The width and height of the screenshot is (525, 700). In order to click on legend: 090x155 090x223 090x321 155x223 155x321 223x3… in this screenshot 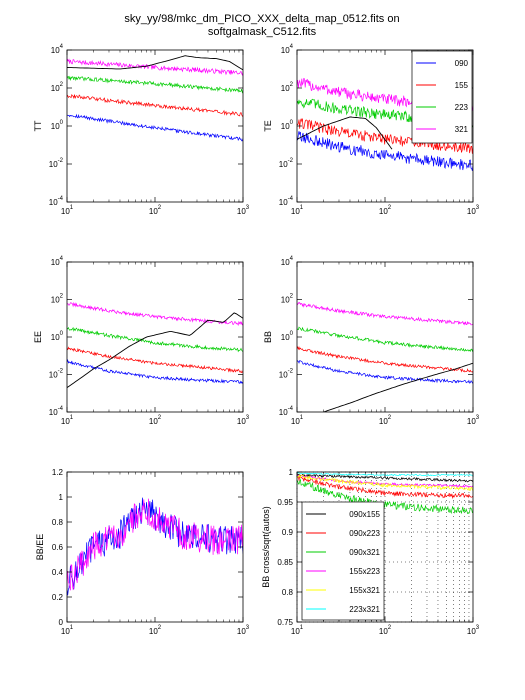, I will do `click(343, 561)`.